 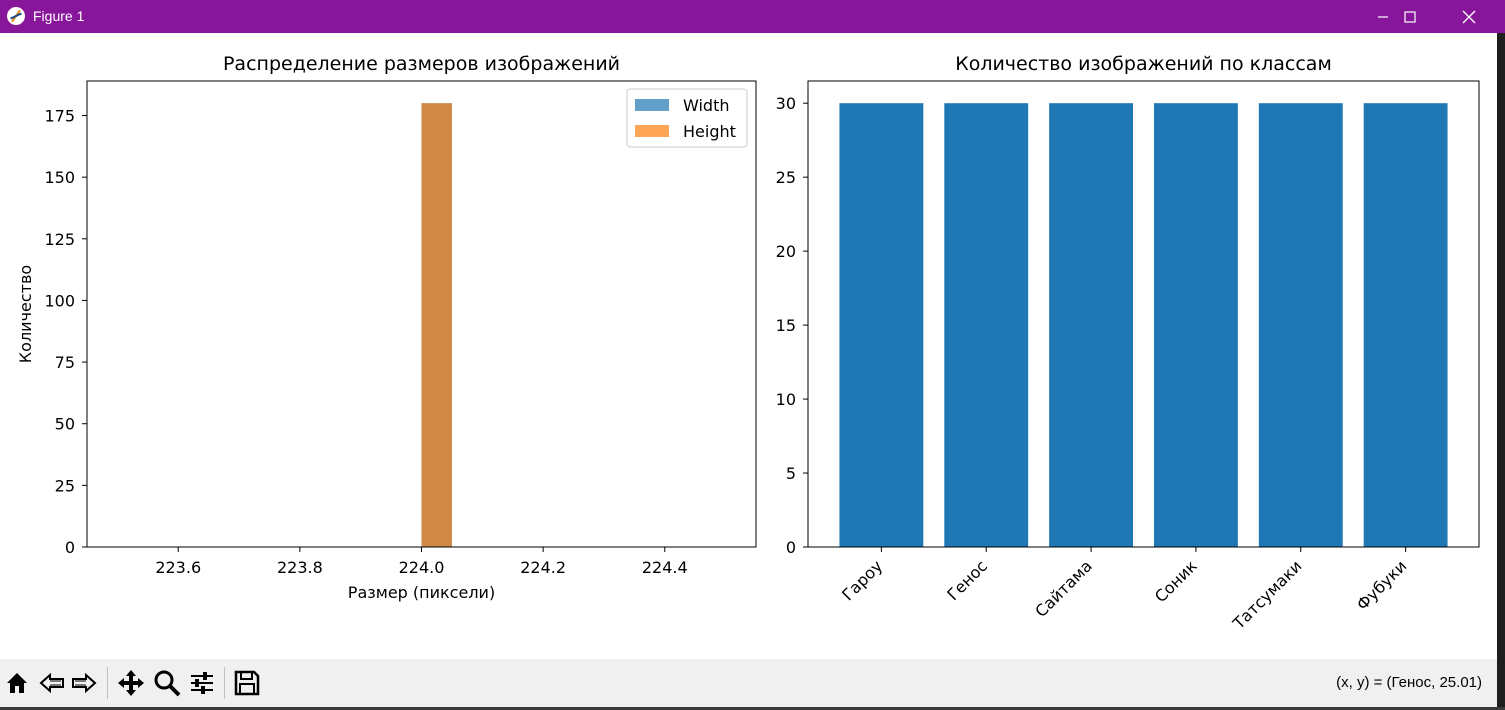 I want to click on histogram-bar-height, so click(x=436, y=325).